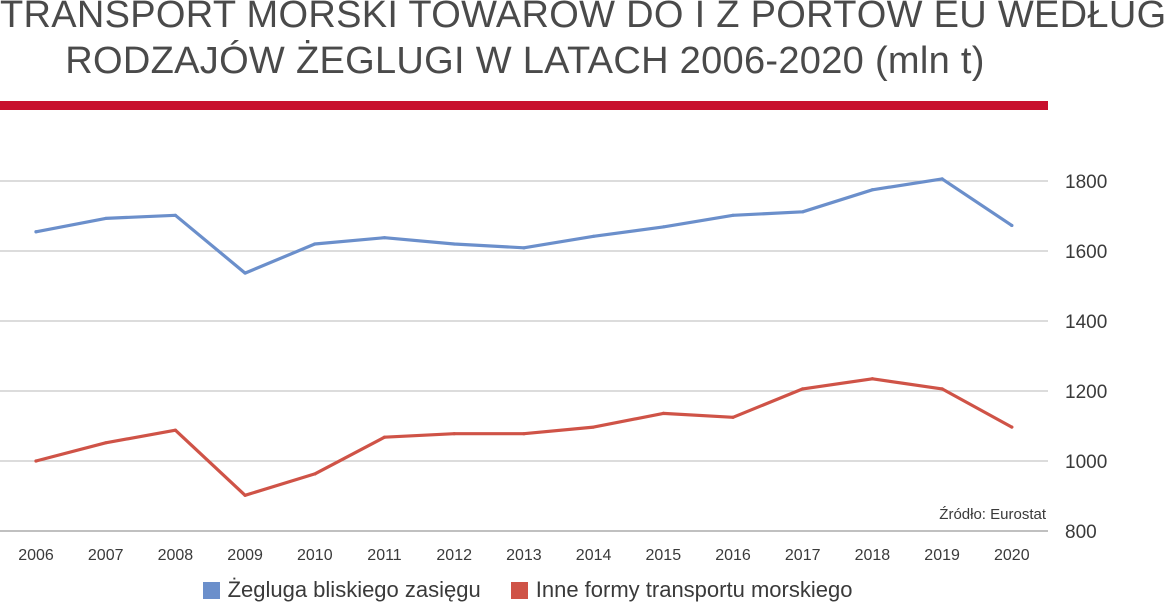 Image resolution: width=1172 pixels, height=611 pixels. I want to click on x-tick-label-2007: 2007, so click(106, 555).